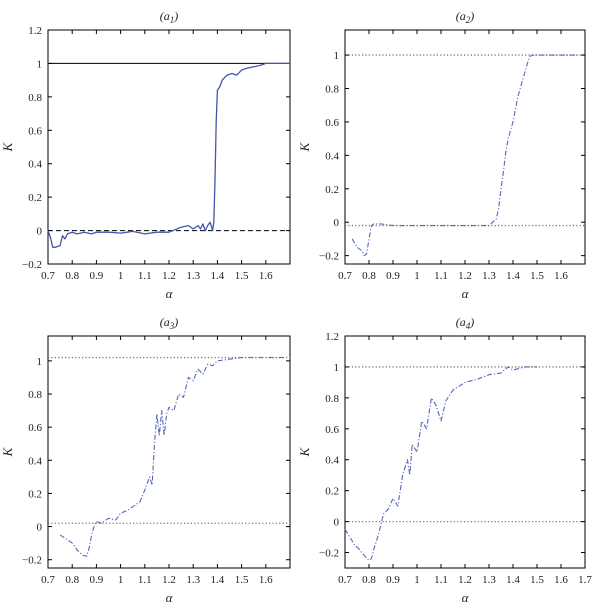 This screenshot has height=614, width=600. I want to click on panel-title: (a4), so click(465, 323).